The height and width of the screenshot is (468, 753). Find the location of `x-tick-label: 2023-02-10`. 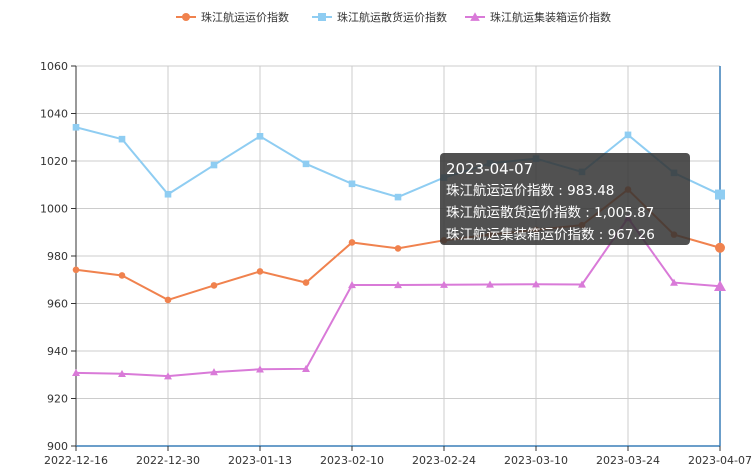

x-tick-label: 2023-02-10 is located at coordinates (352, 460).